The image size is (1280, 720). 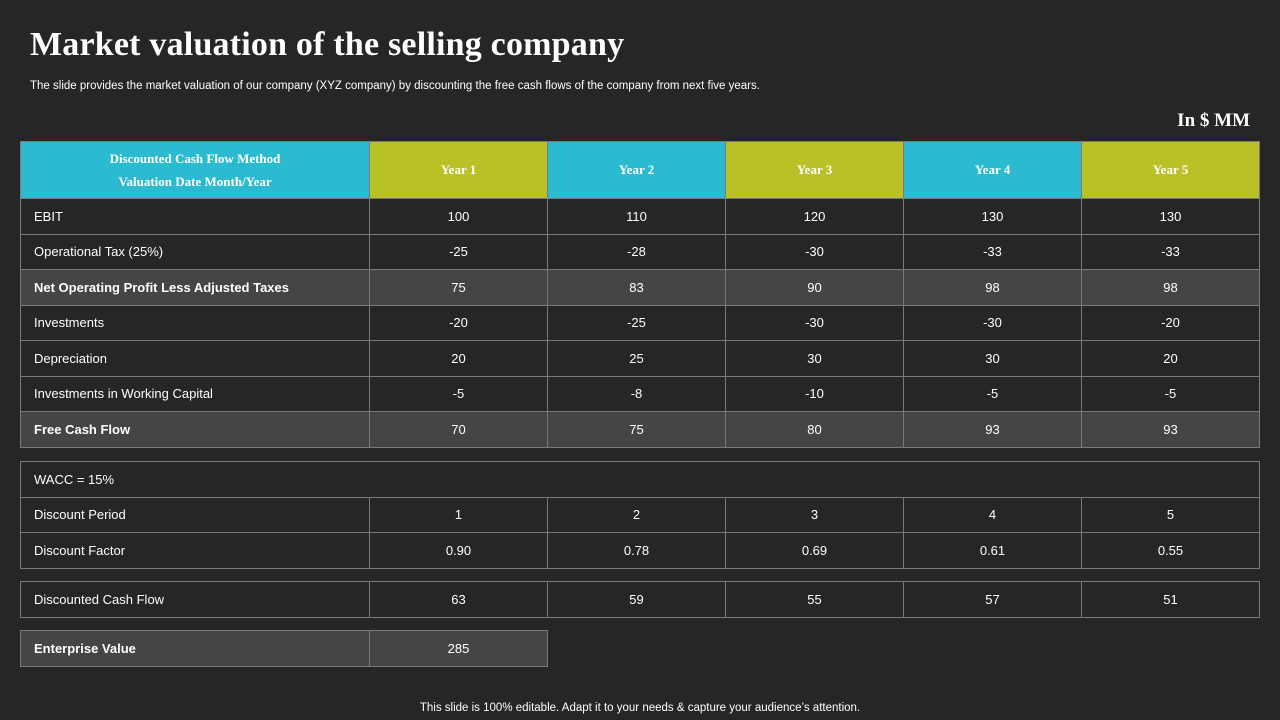 I want to click on wacc-row: WACC = 15%, so click(x=640, y=479).